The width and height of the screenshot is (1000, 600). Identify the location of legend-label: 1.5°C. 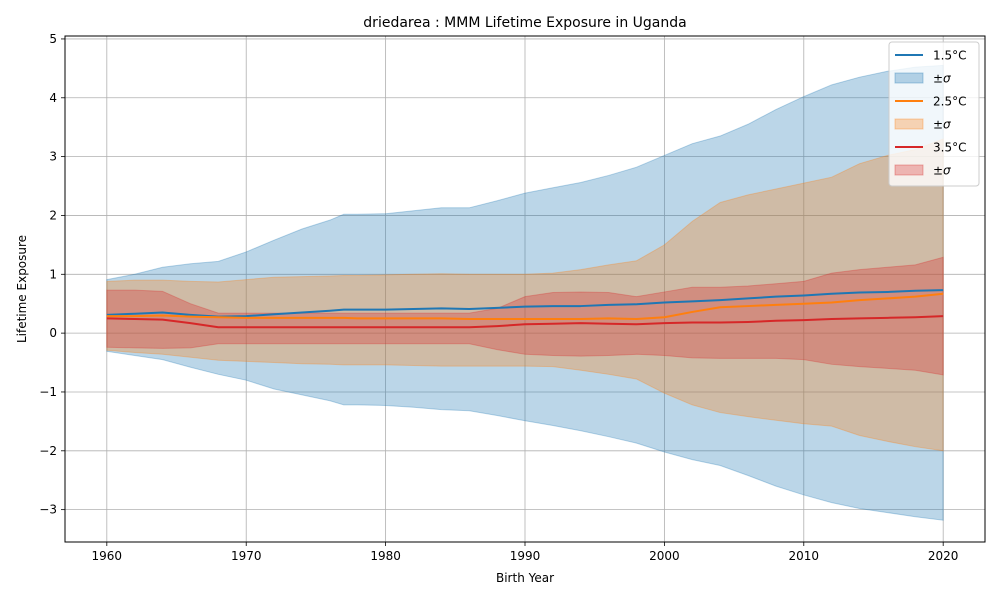
(949, 56).